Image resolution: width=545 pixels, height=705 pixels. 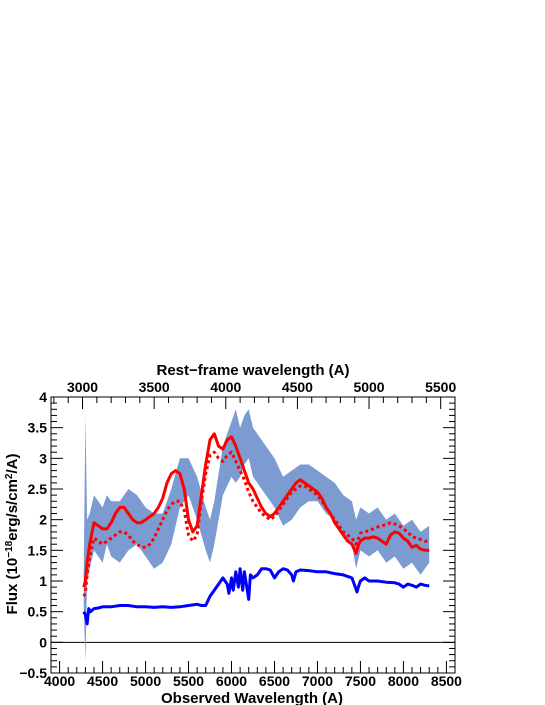 What do you see at coordinates (145, 681) in the screenshot?
I see `x-tick-label: 5000` at bounding box center [145, 681].